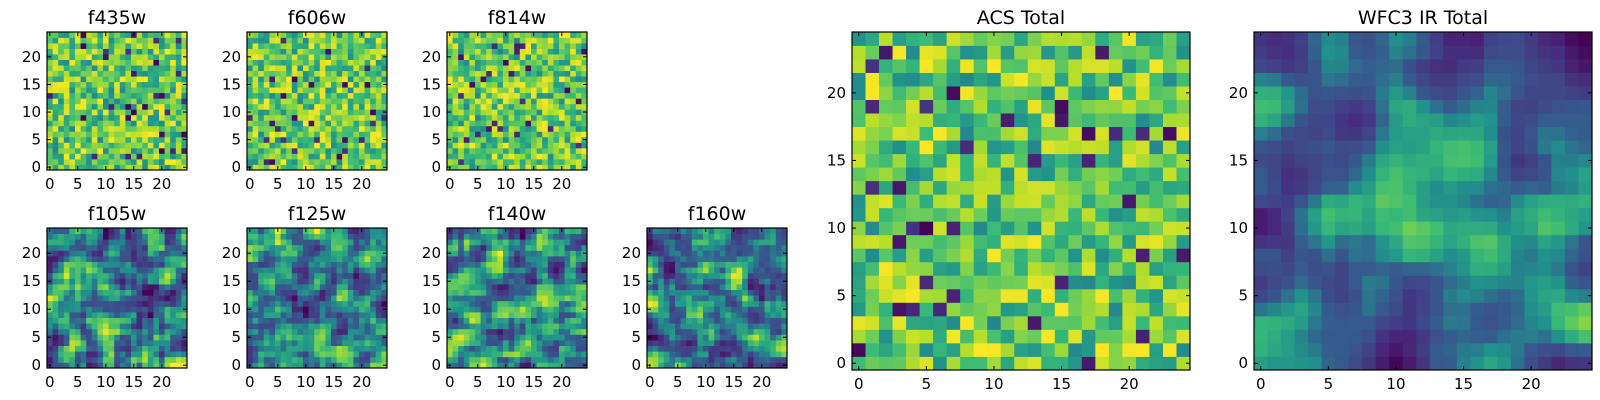 This screenshot has height=400, width=1600. Describe the element at coordinates (431, 84) in the screenshot. I see `y-tick-label: 15` at that location.